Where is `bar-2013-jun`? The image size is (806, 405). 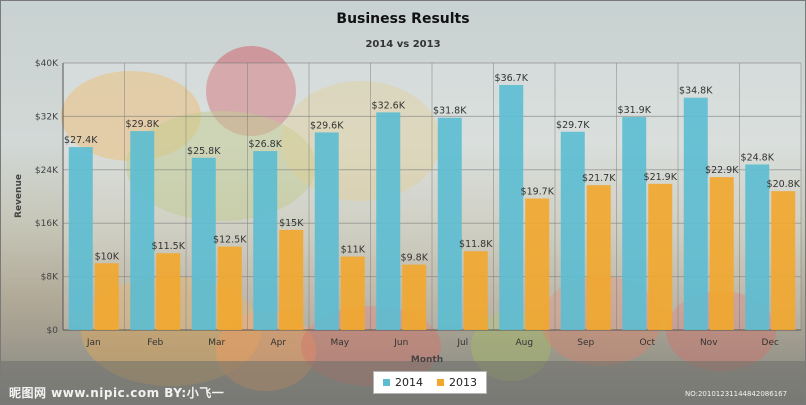
bar-2013-jun is located at coordinates (414, 297).